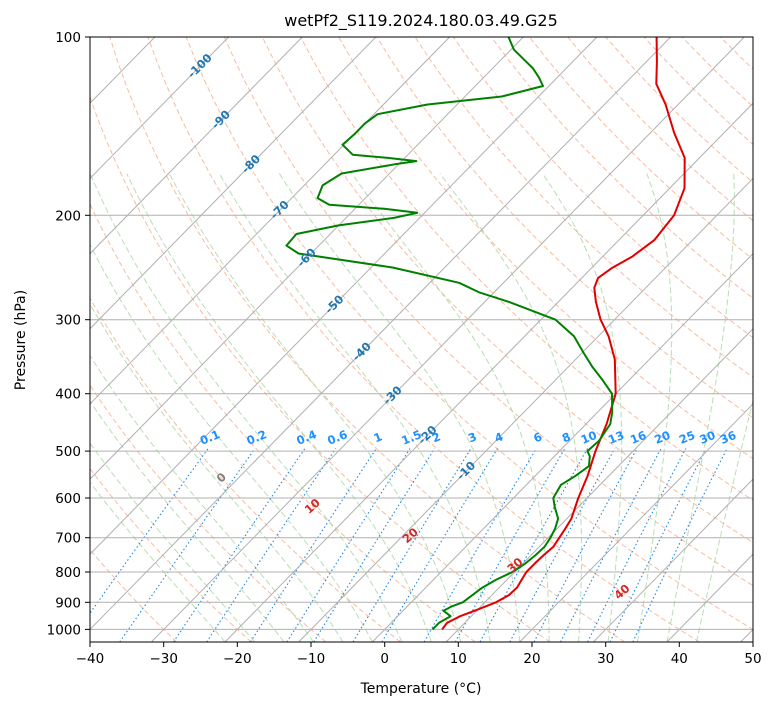  What do you see at coordinates (679, 659) in the screenshot?
I see `x-tick-label: 40` at bounding box center [679, 659].